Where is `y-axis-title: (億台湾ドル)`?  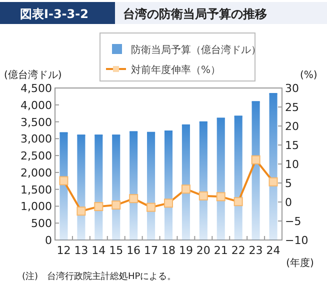
y-axis-title: (億台湾ドル) is located at coordinates (33, 75).